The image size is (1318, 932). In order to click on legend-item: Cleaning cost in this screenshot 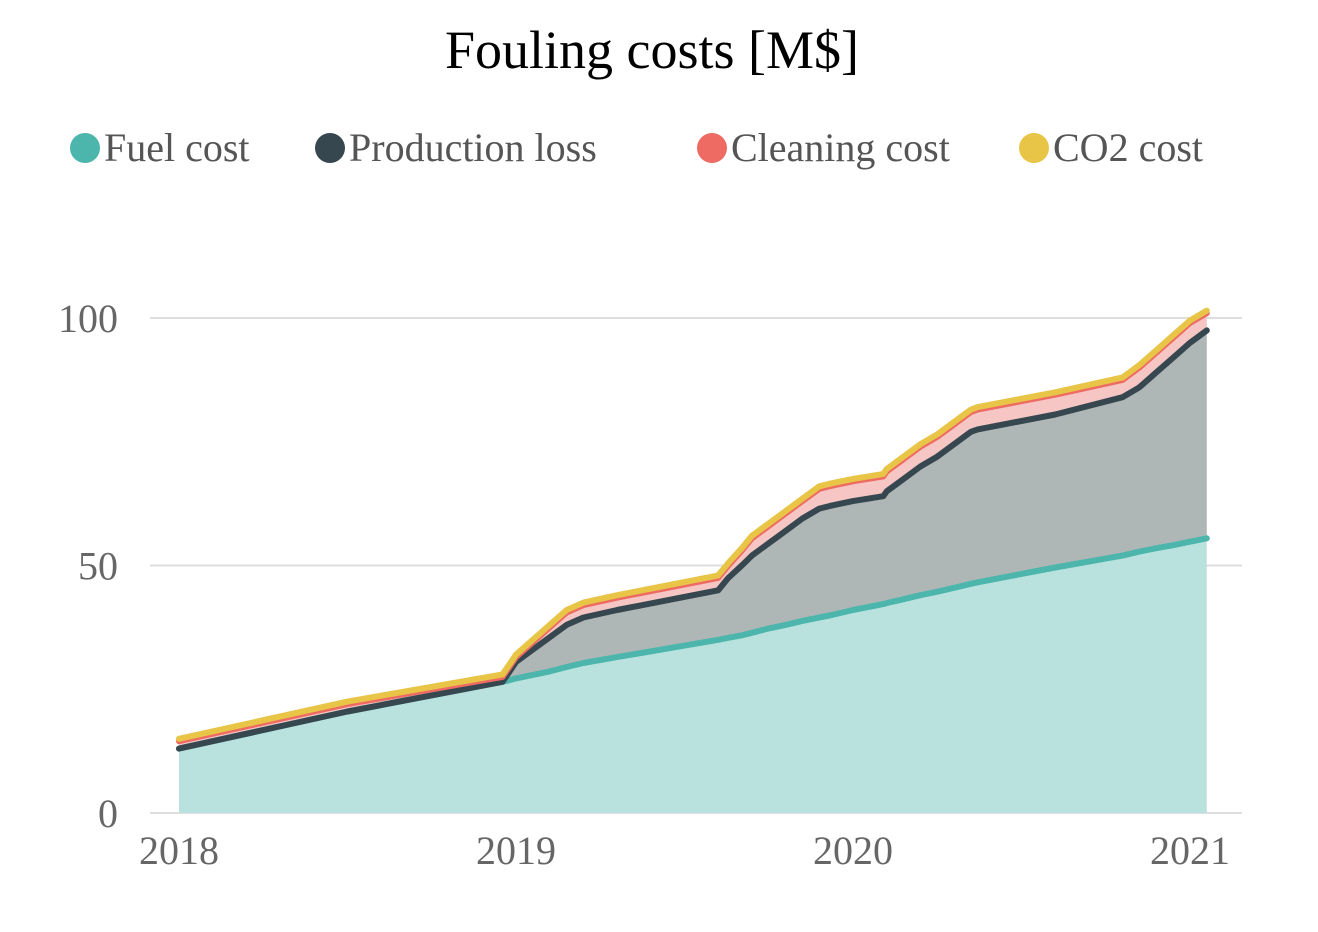, I will do `click(823, 147)`.